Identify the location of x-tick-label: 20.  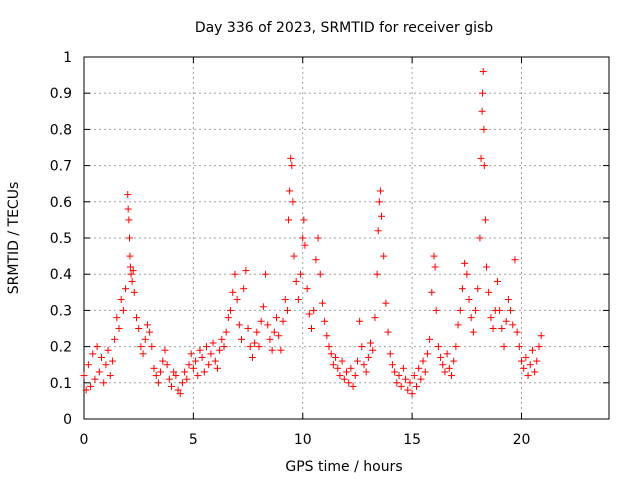
(522, 440).